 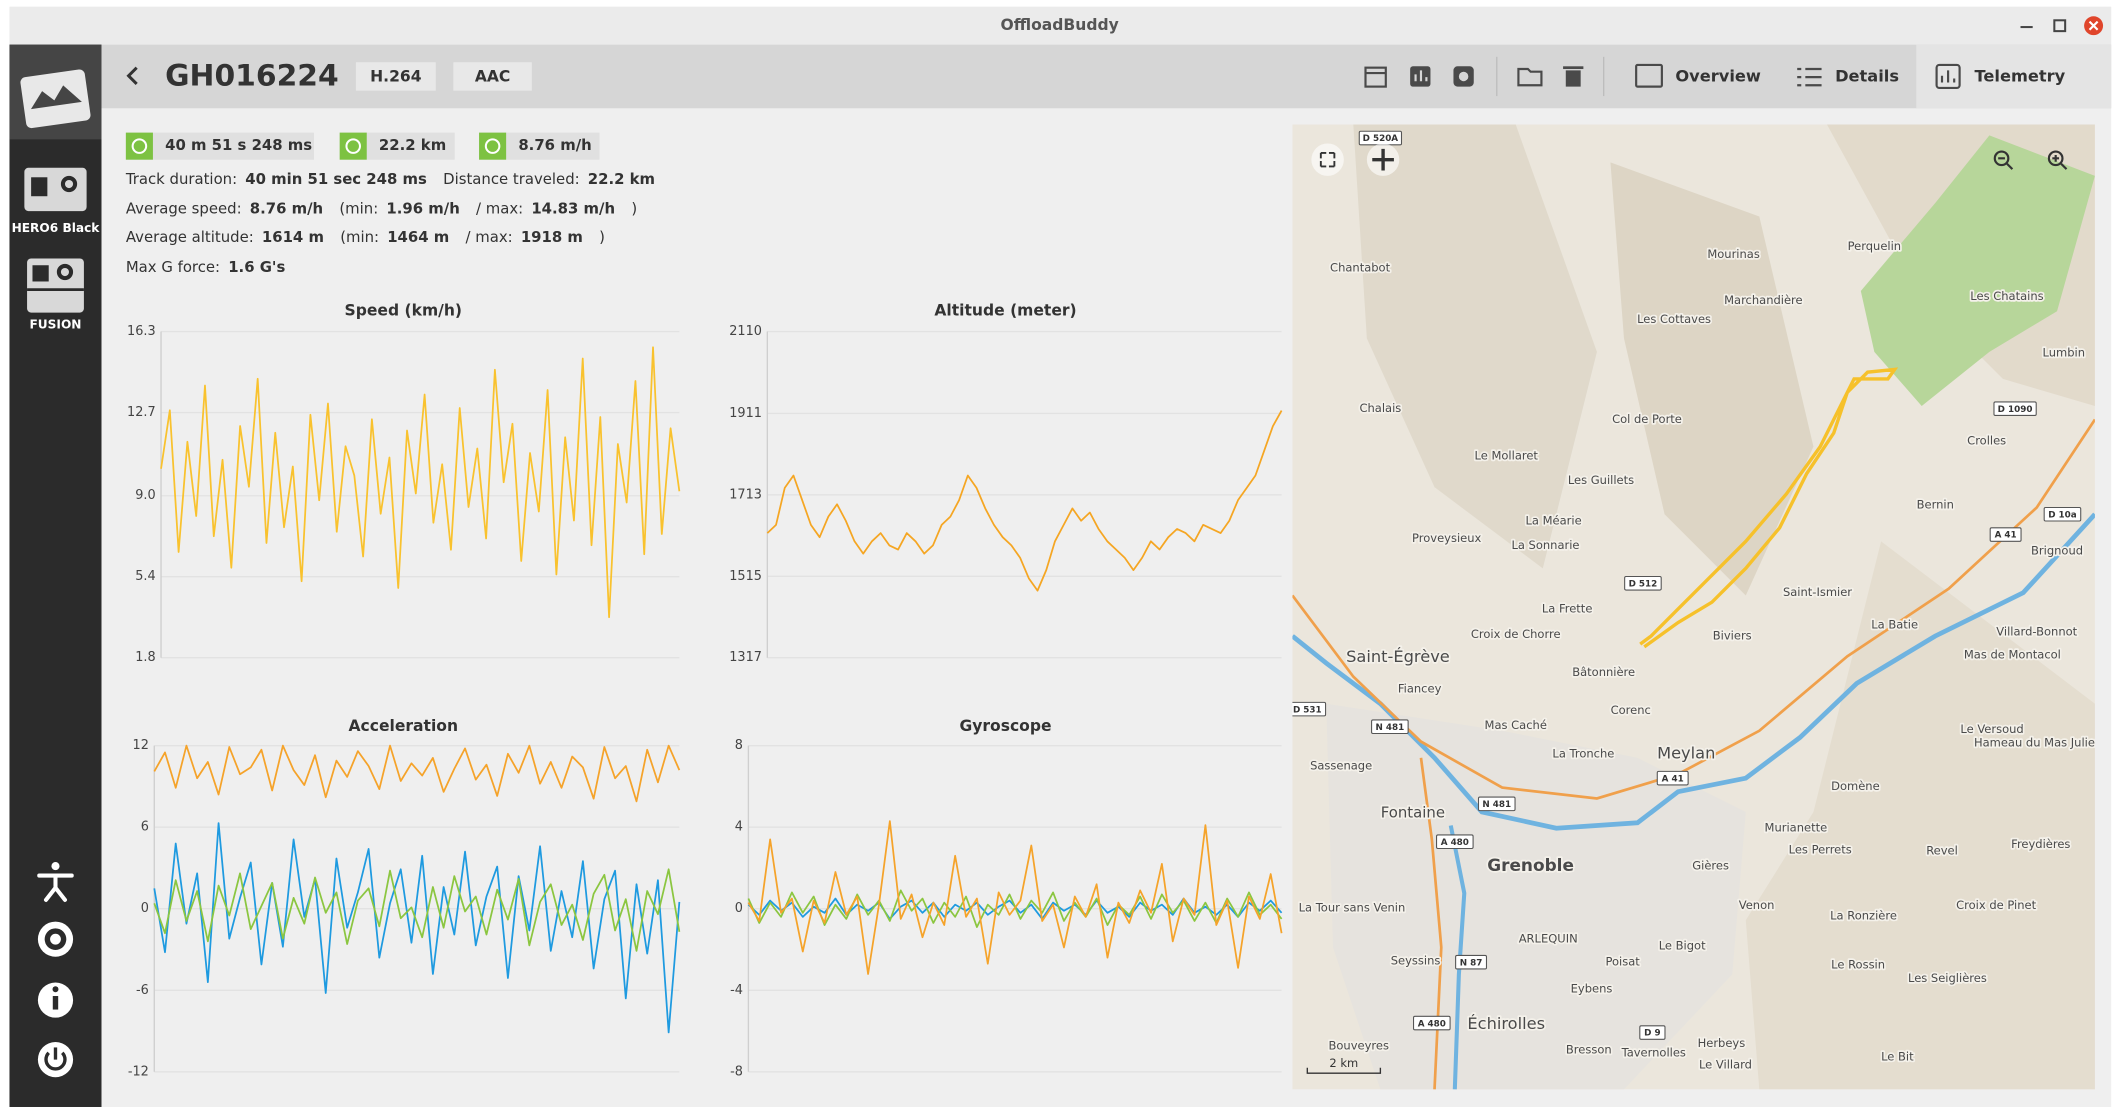 What do you see at coordinates (621, 179) in the screenshot?
I see `stat-value: 22.2 km` at bounding box center [621, 179].